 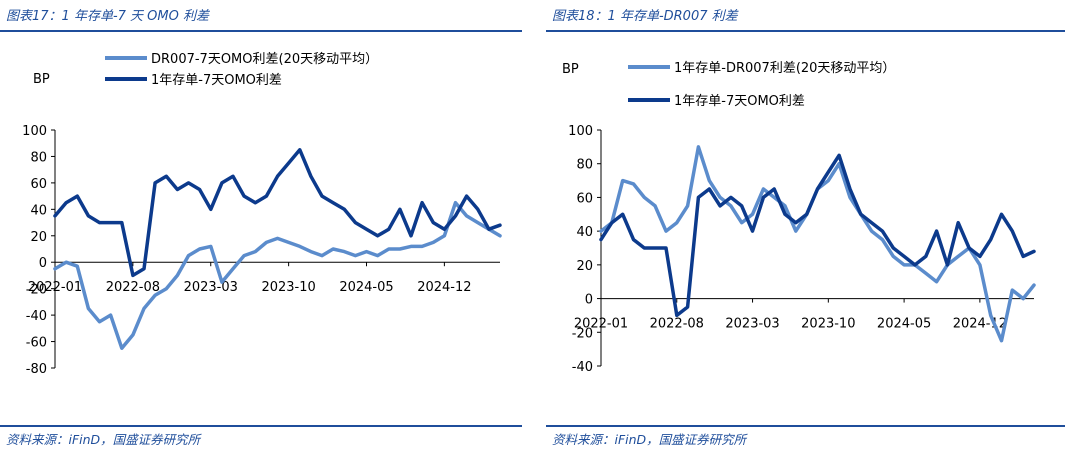 What do you see at coordinates (36, 343) in the screenshot?
I see `y-tick-label: -60` at bounding box center [36, 343].